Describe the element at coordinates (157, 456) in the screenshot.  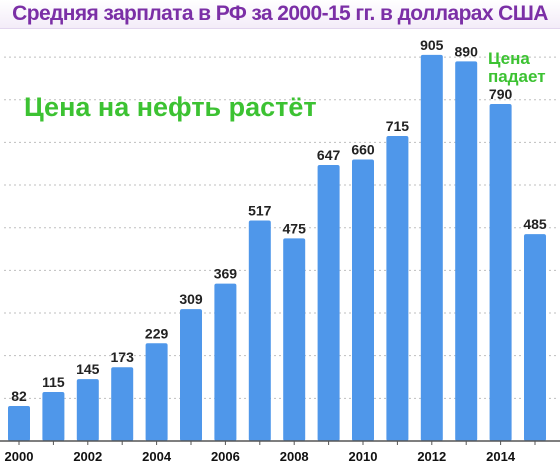
I see `x-tick-label: 2004` at that location.